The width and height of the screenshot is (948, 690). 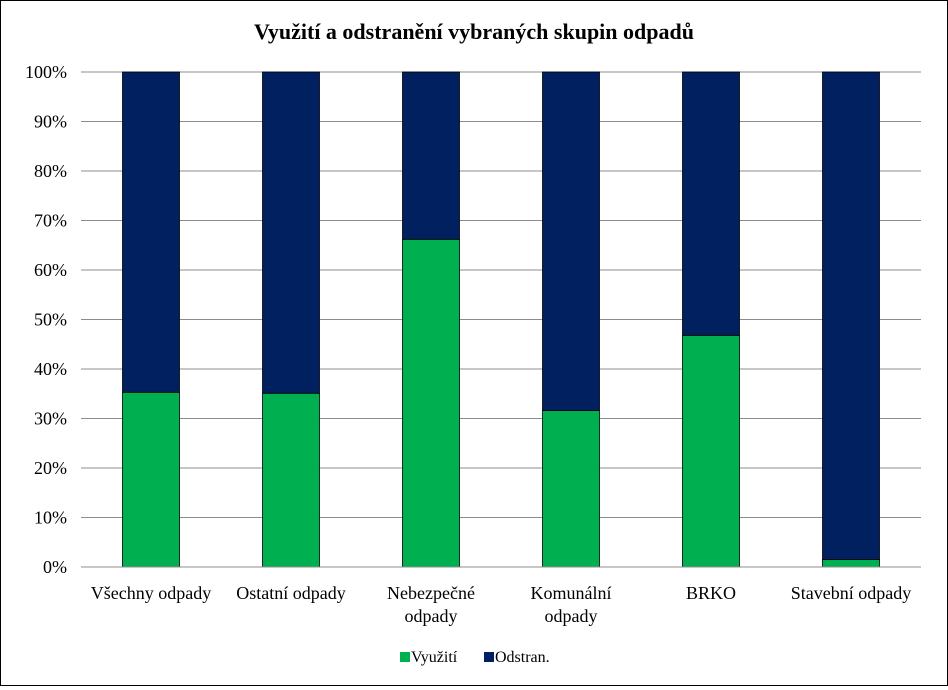 What do you see at coordinates (851, 593) in the screenshot?
I see `x-tick-label: Stavební odpady` at bounding box center [851, 593].